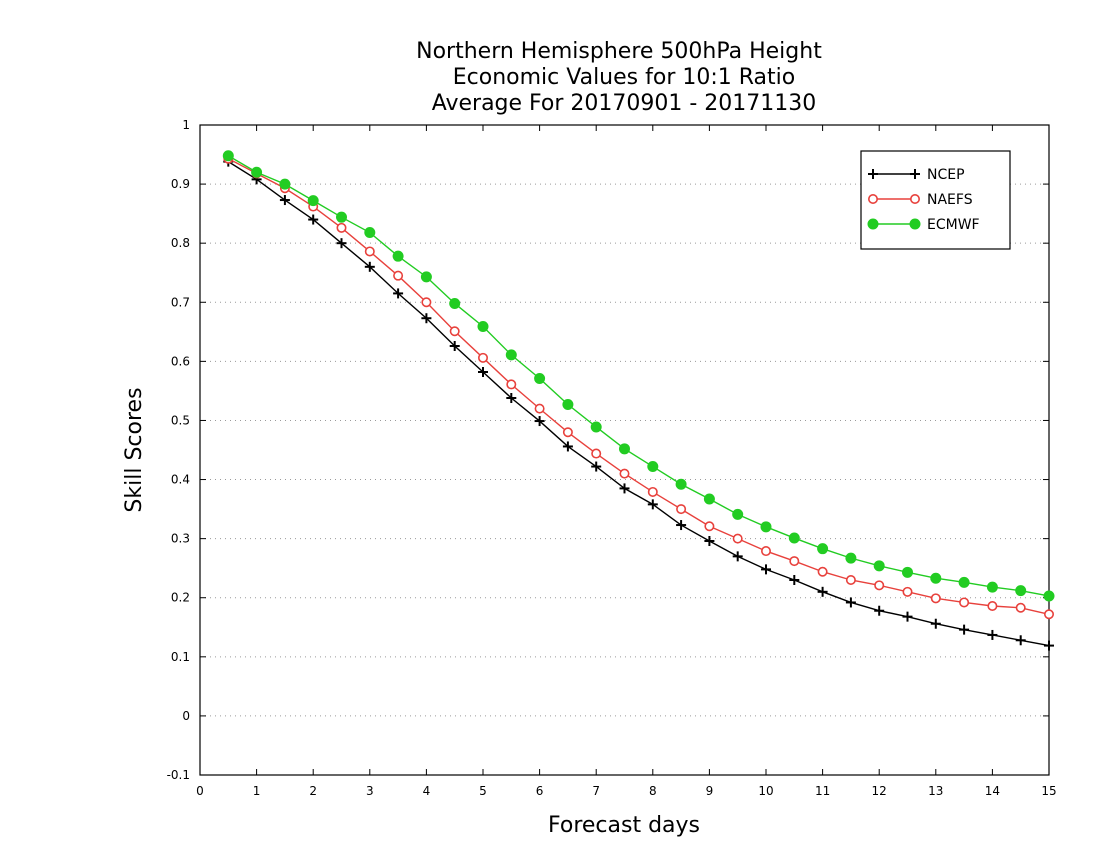 The width and height of the screenshot is (1100, 850). I want to click on y-tick-label: 0.4, so click(180, 480).